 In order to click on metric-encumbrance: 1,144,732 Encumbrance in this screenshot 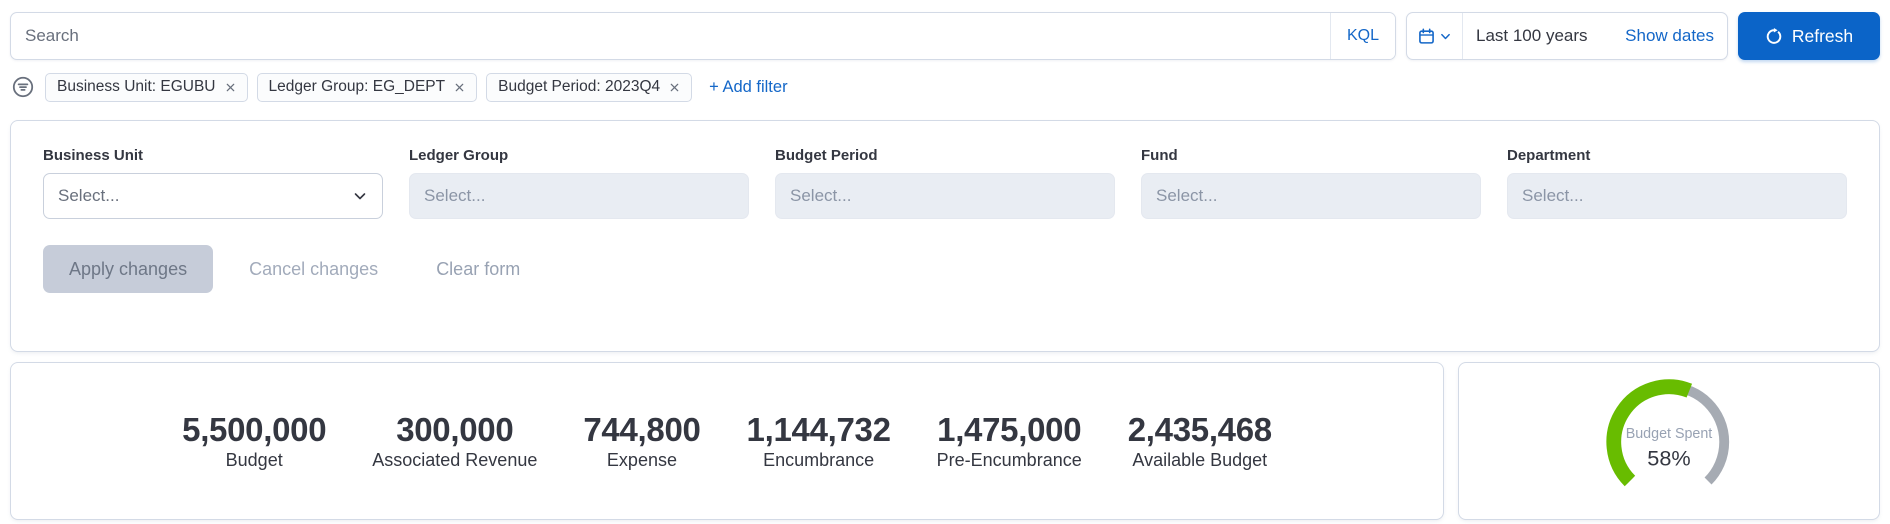, I will do `click(819, 441)`.